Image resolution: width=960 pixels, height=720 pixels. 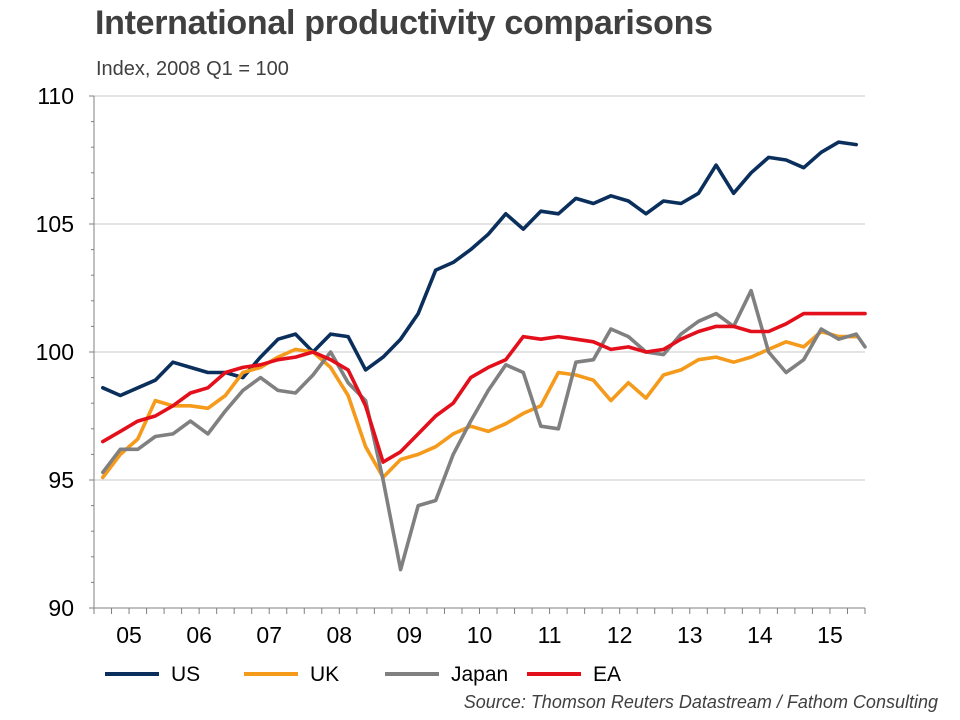 I want to click on y-tick-label: 105, so click(x=55, y=224).